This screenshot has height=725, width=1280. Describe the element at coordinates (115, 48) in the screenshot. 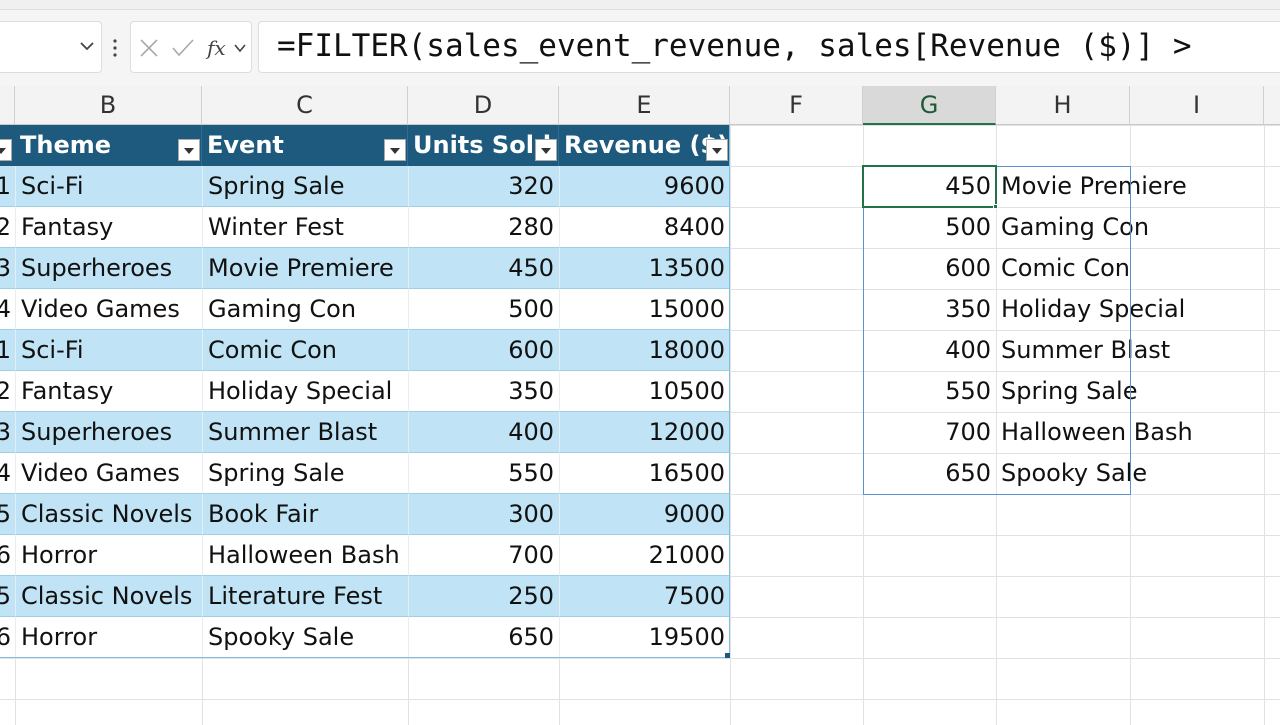

I see `more-icon` at that location.